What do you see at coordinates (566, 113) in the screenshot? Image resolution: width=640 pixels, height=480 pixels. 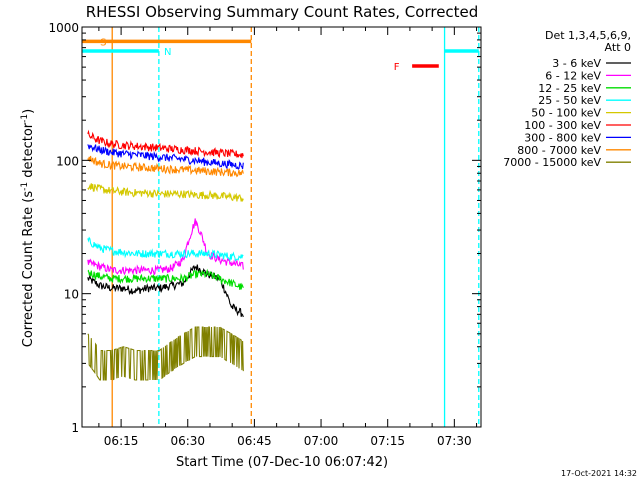 I see `legend-label-5: 50 - 100 keV` at bounding box center [566, 113].